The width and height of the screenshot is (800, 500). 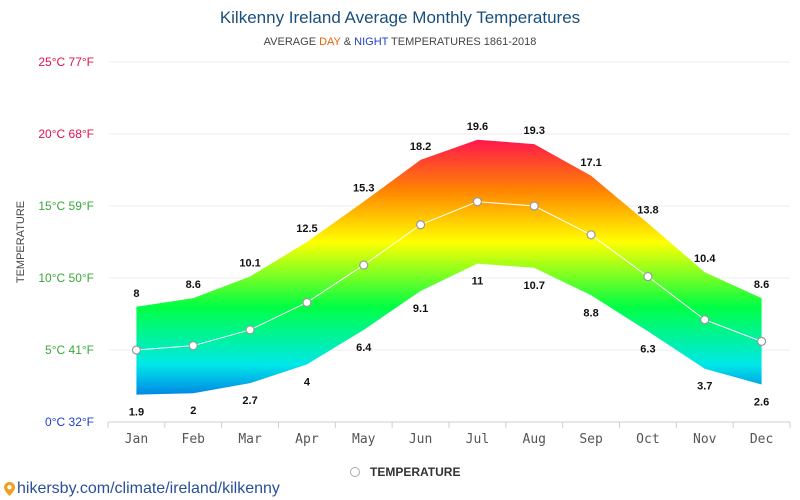 What do you see at coordinates (704, 387) in the screenshot?
I see `night-value-label: 3.7` at bounding box center [704, 387].